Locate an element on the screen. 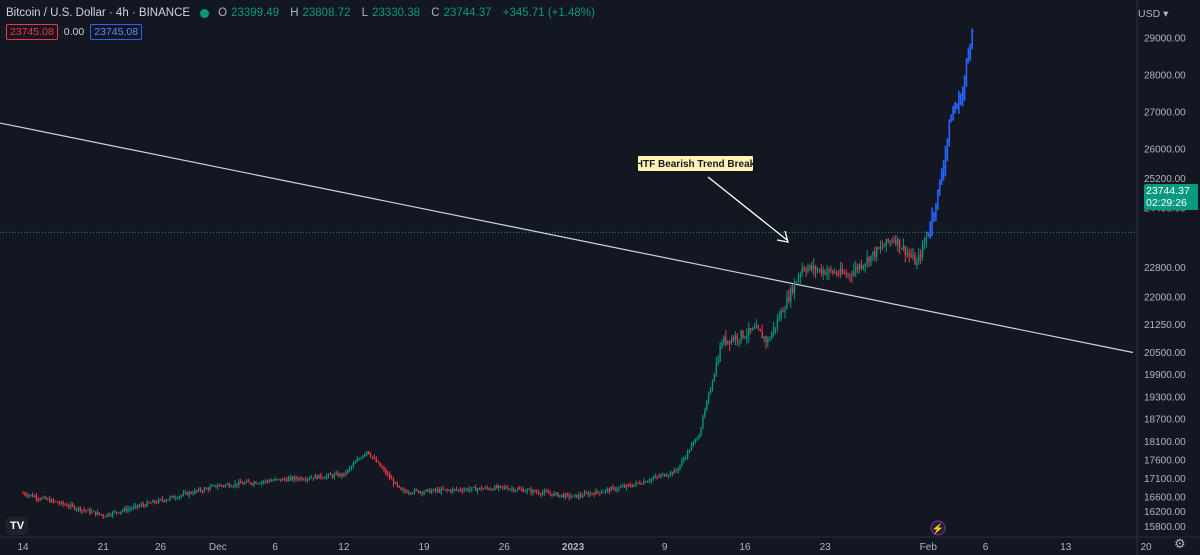  low-label: L is located at coordinates (365, 13).